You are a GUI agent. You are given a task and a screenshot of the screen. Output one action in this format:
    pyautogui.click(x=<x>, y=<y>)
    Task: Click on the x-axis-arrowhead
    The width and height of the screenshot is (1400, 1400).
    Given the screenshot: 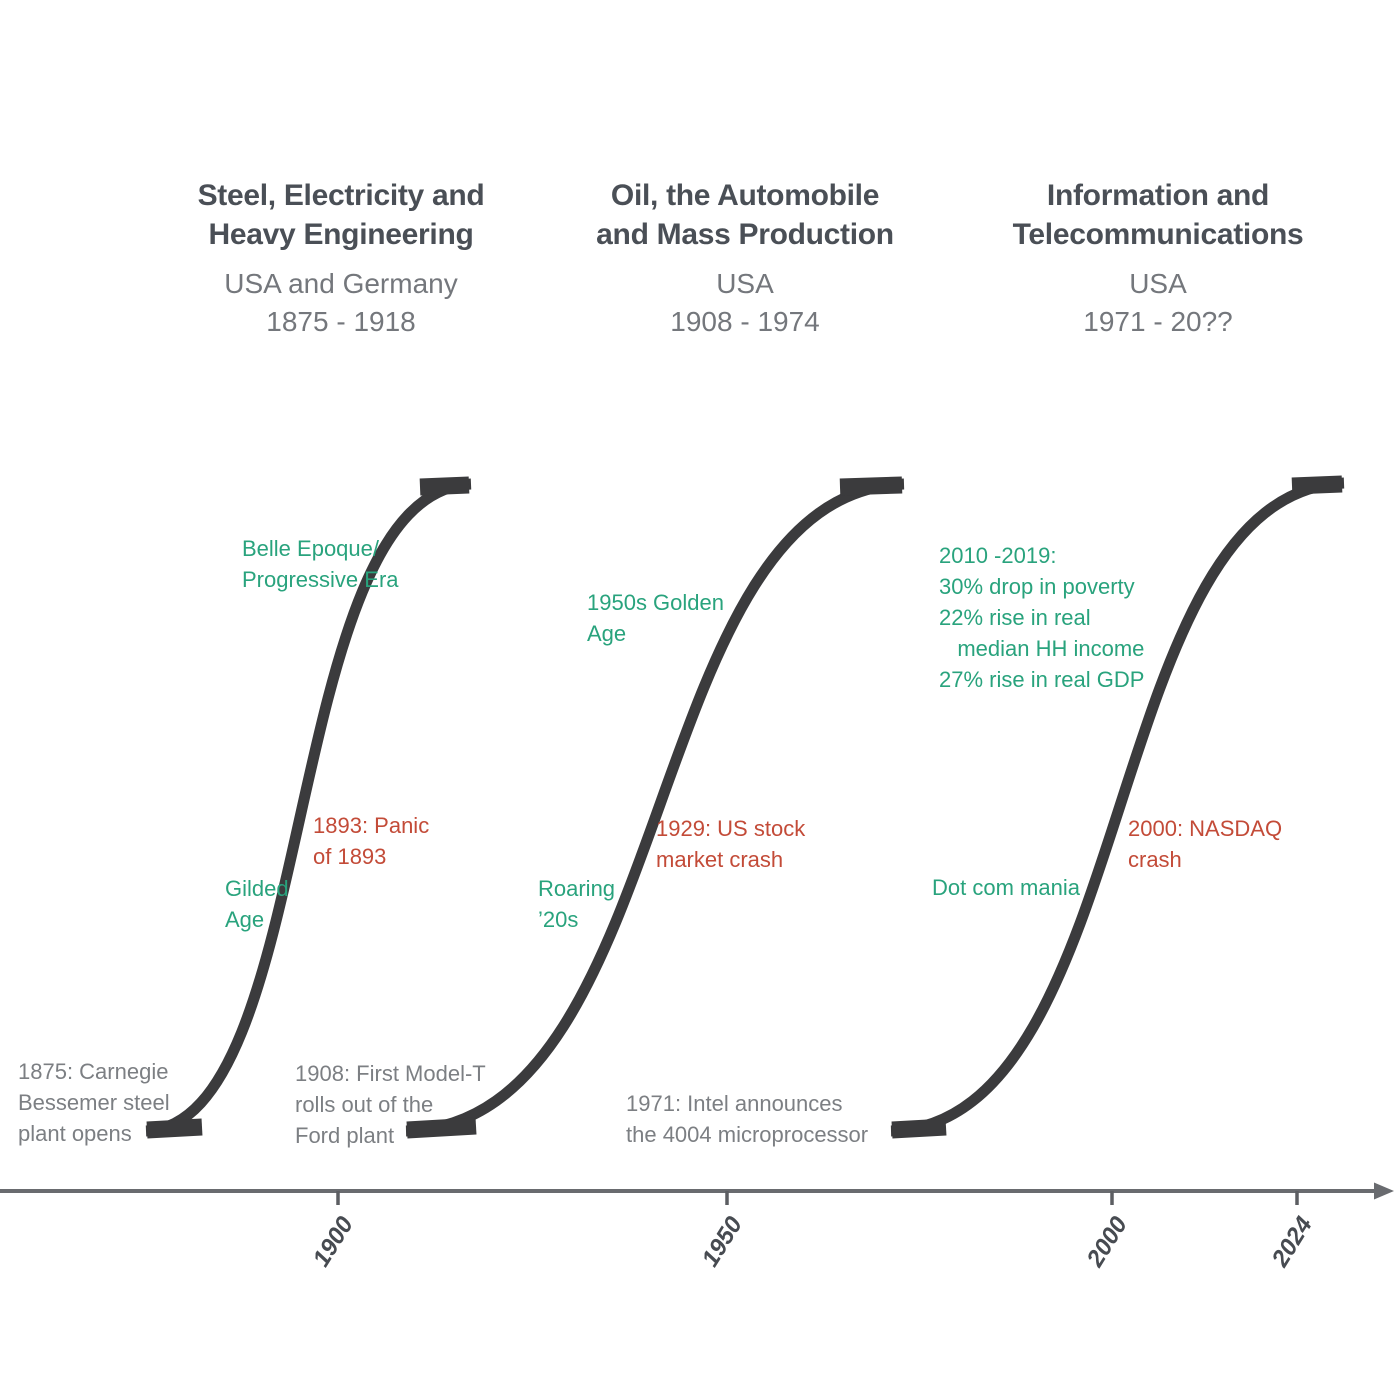 What is the action you would take?
    pyautogui.click(x=1384, y=1191)
    